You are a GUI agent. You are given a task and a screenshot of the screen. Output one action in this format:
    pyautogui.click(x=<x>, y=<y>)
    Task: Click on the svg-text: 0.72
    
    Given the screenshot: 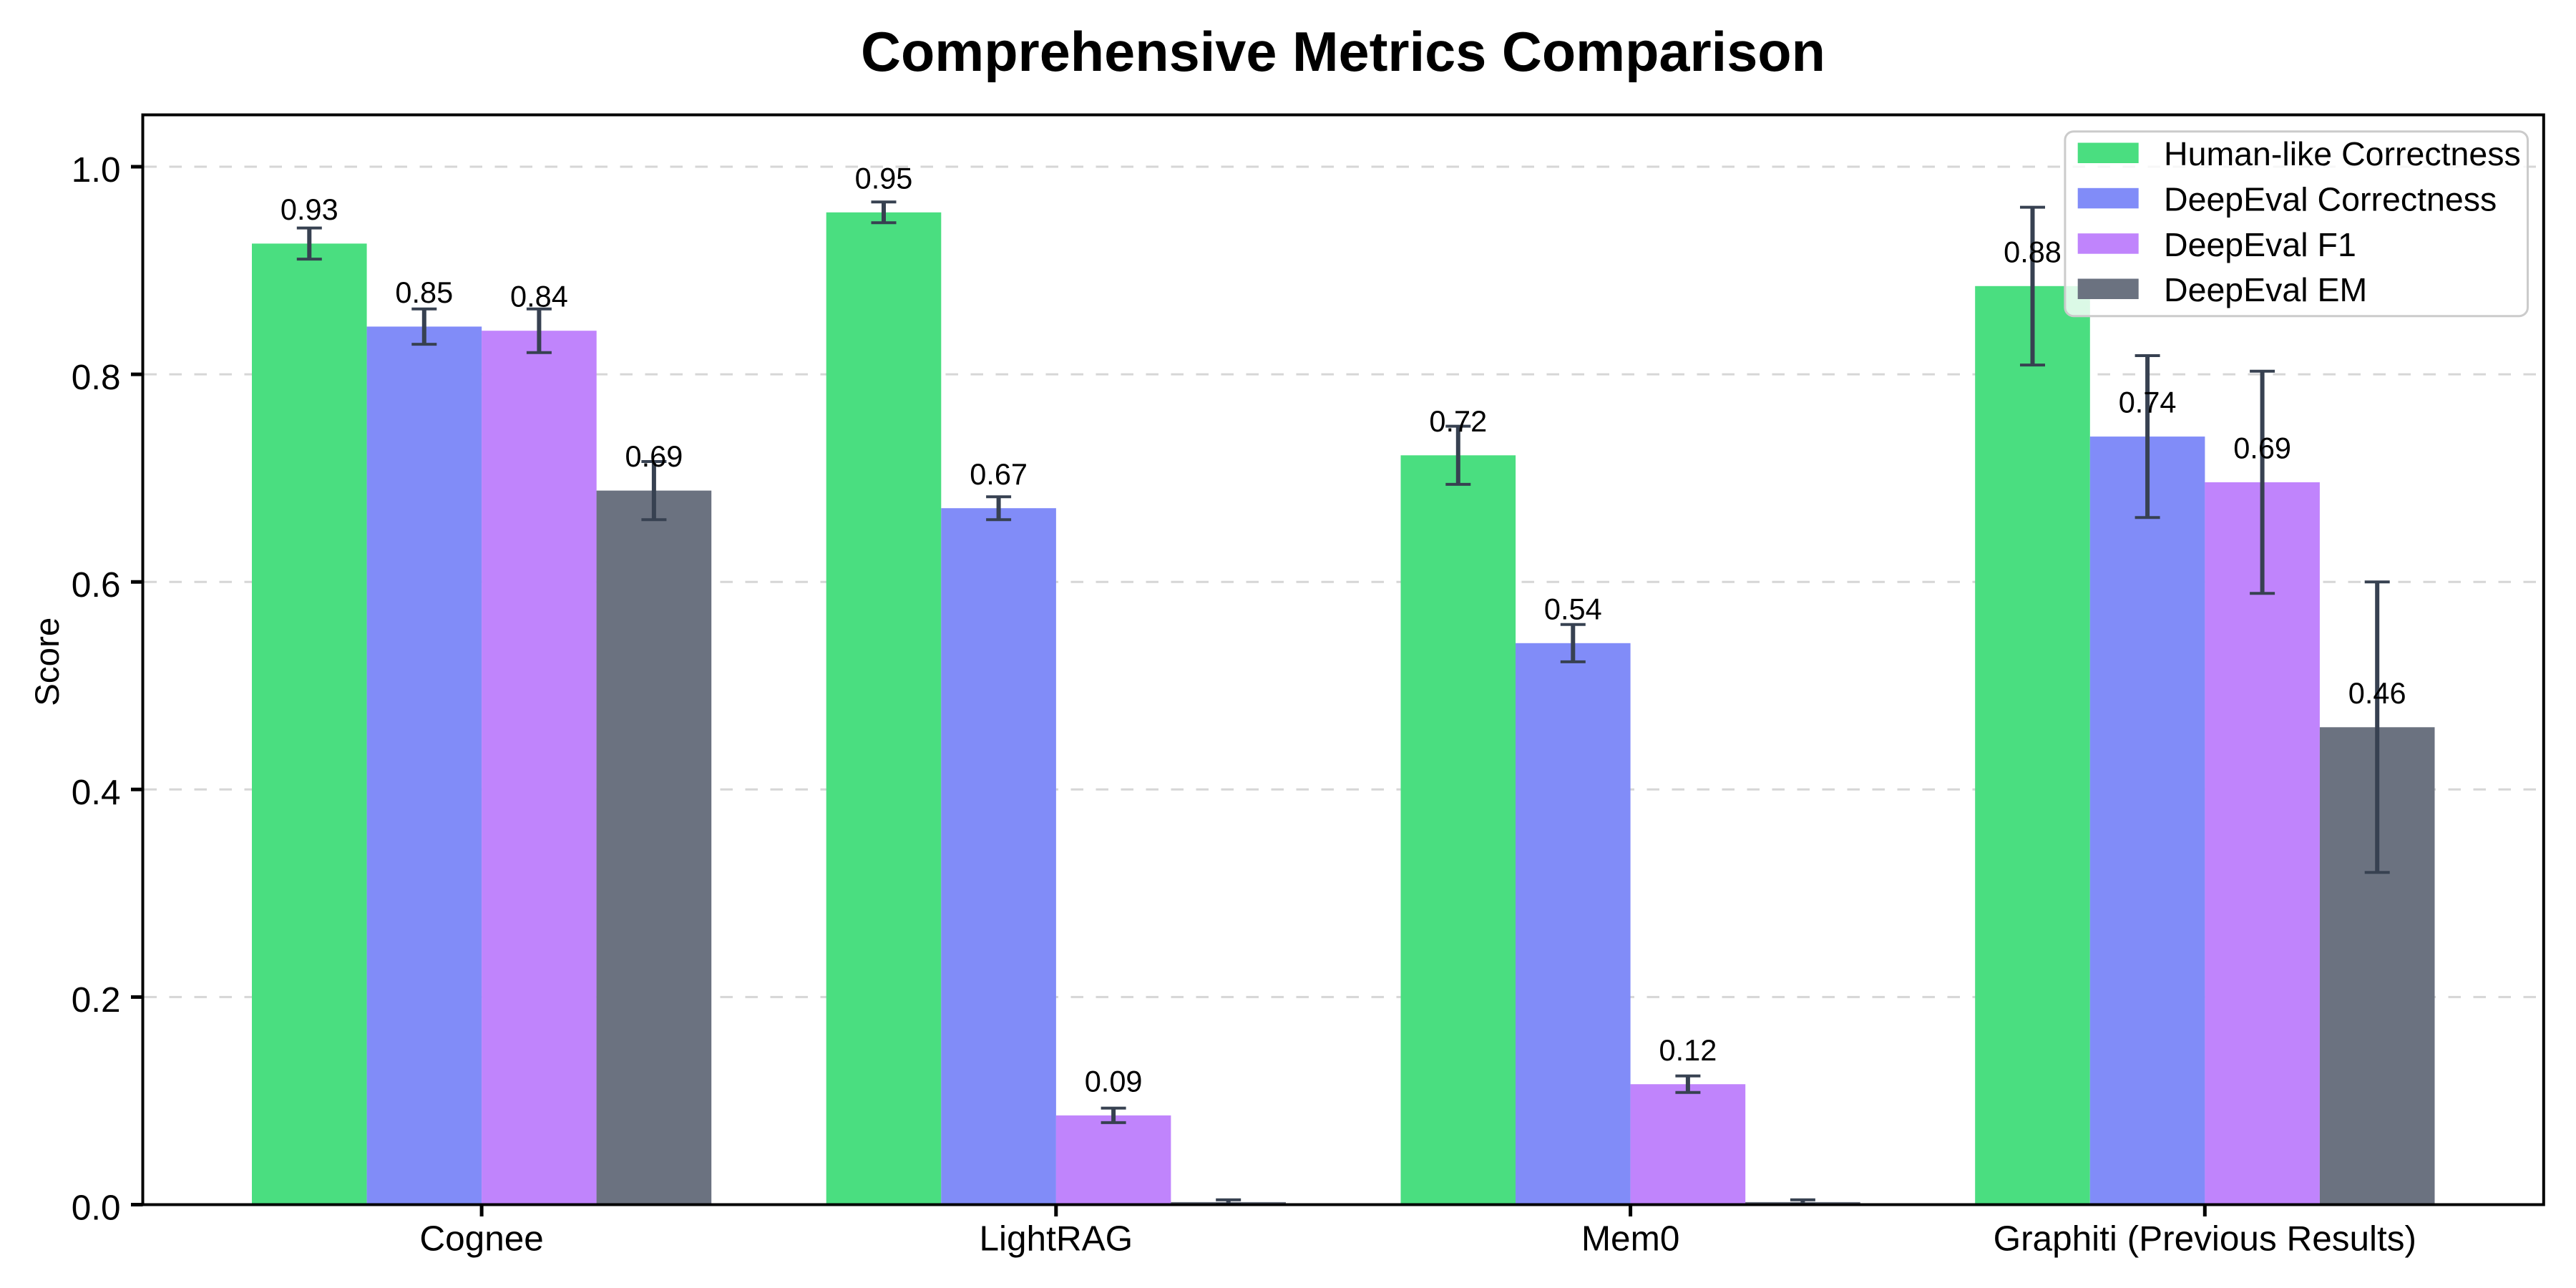 What is the action you would take?
    pyautogui.click(x=1458, y=421)
    